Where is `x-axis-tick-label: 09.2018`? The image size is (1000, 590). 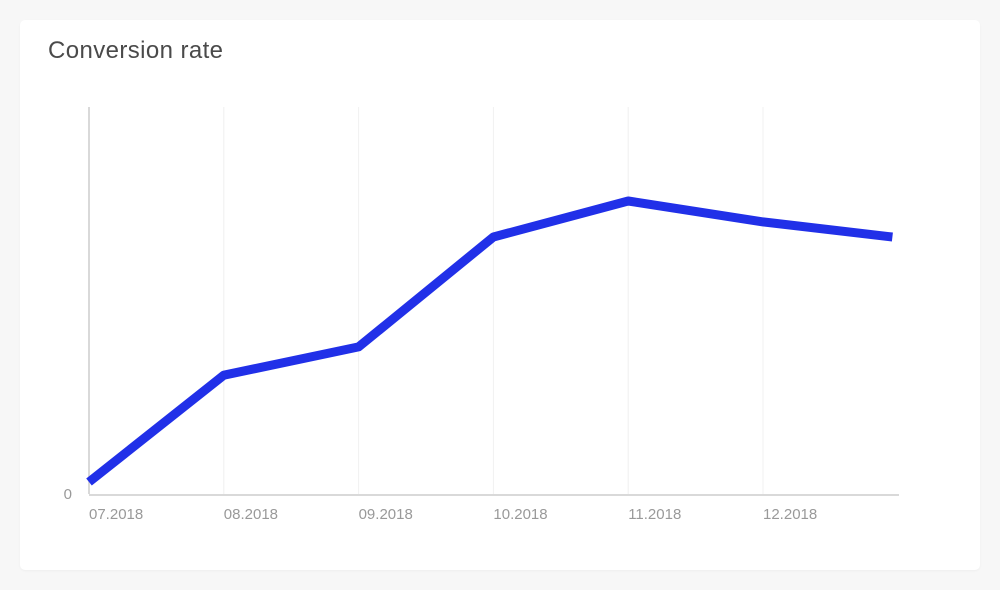
x-axis-tick-label: 09.2018 is located at coordinates (385, 514).